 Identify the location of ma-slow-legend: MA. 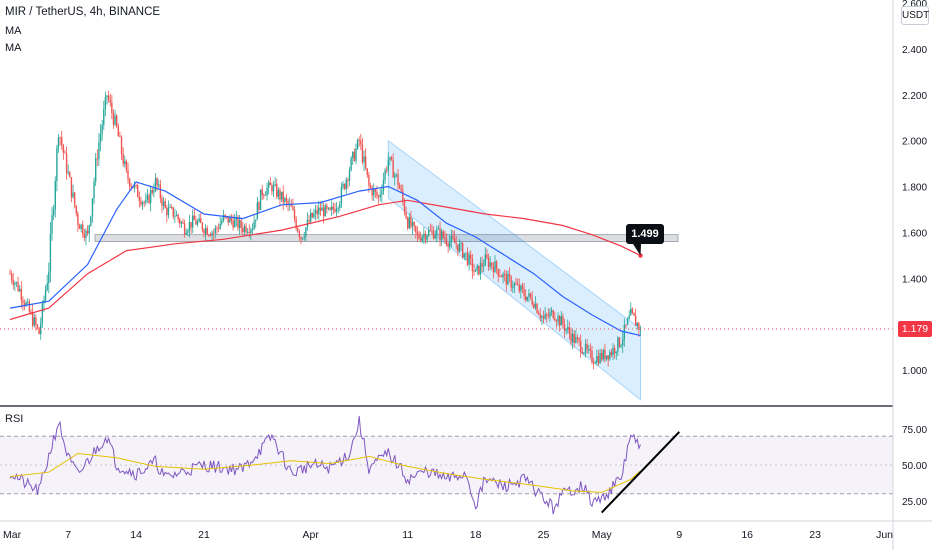
(13, 48).